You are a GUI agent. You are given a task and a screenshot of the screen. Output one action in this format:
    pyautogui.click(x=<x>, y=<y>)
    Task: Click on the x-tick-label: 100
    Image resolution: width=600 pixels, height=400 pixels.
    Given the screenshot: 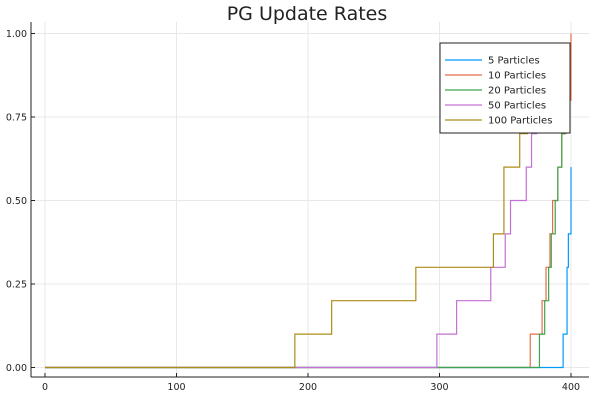 What is the action you would take?
    pyautogui.click(x=176, y=387)
    